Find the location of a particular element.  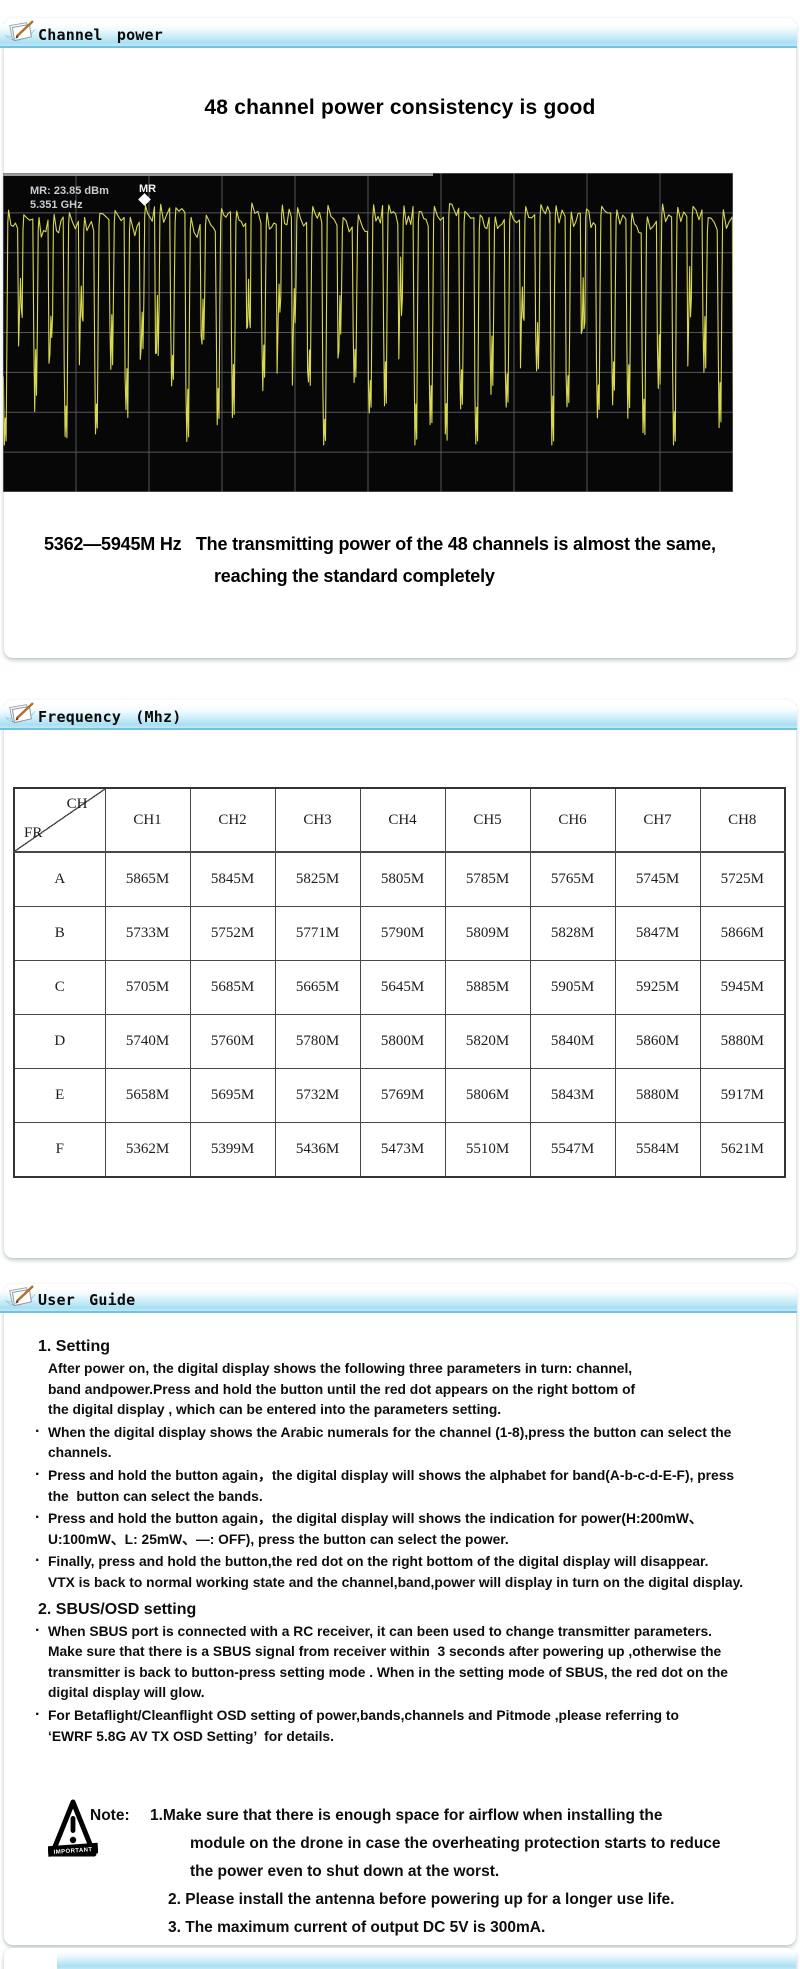

freq-cell: 5760M is located at coordinates (232, 1041).